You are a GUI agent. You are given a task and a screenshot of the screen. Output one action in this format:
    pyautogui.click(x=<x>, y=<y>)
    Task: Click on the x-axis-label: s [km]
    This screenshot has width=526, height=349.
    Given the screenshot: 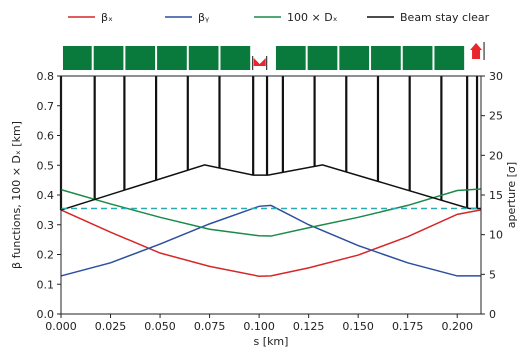 What is the action you would take?
    pyautogui.click(x=271, y=341)
    